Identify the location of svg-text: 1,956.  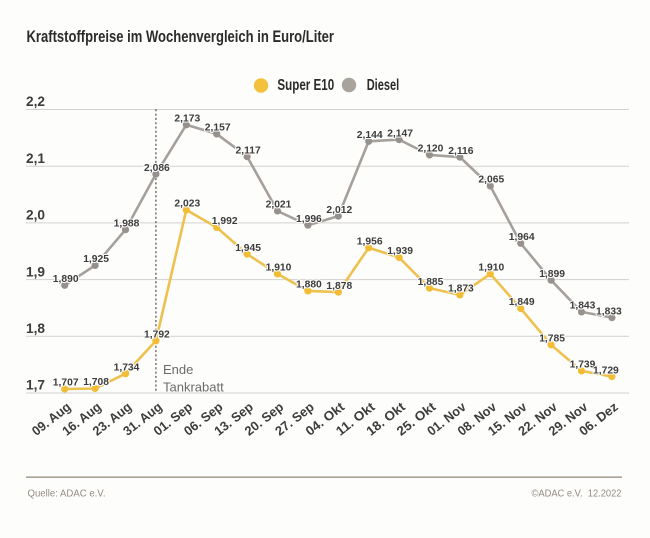
(370, 242).